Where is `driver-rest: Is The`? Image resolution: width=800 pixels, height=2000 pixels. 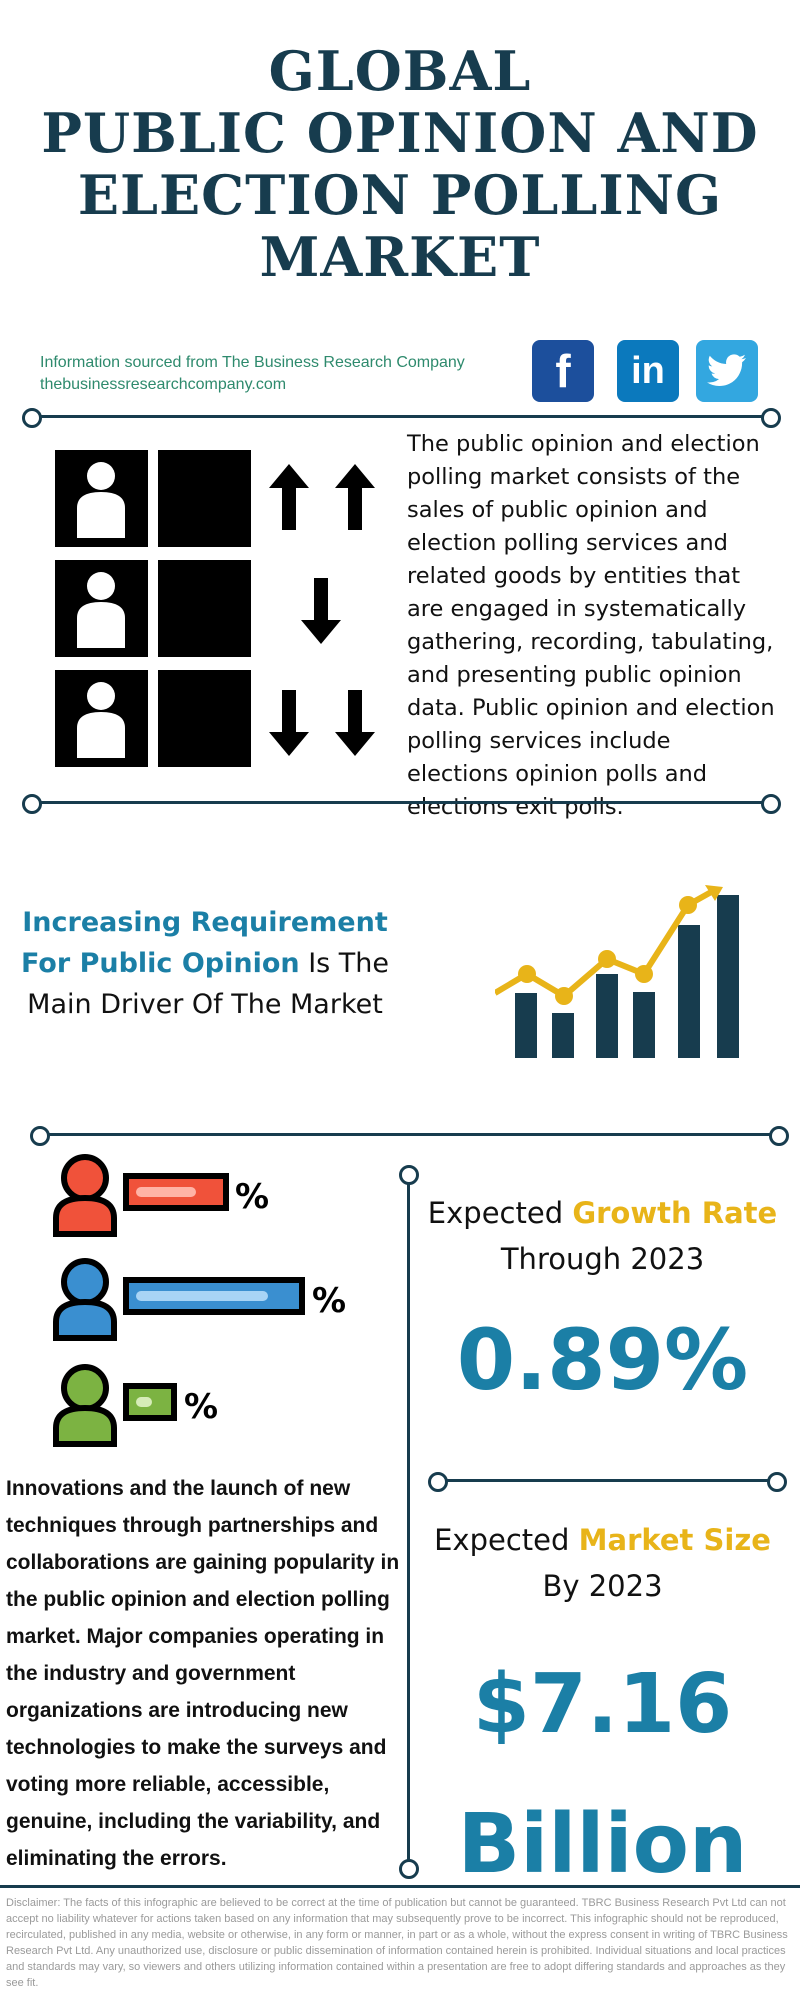 driver-rest: Is The is located at coordinates (344, 963).